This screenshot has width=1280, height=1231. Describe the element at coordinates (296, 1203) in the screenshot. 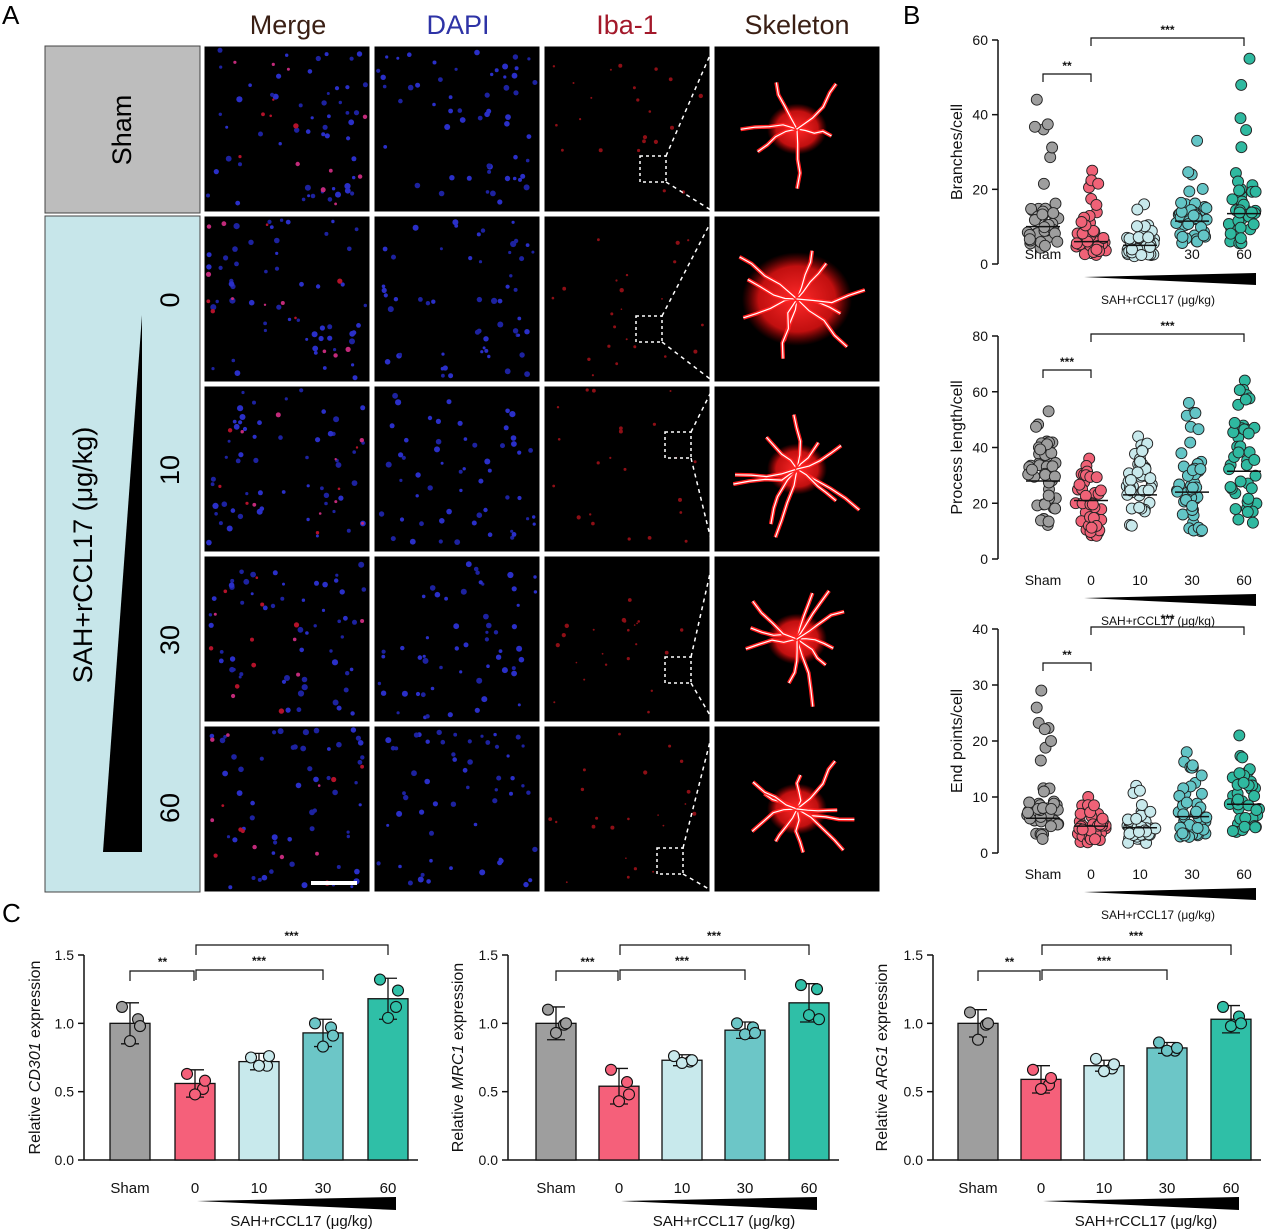

I see `dose-wedge` at that location.